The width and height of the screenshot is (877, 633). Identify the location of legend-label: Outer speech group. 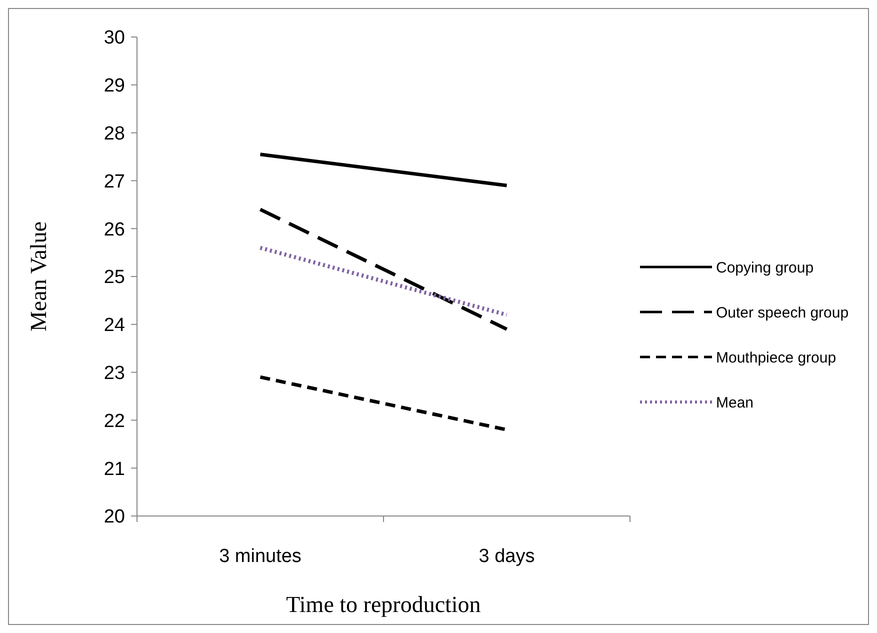
(782, 313).